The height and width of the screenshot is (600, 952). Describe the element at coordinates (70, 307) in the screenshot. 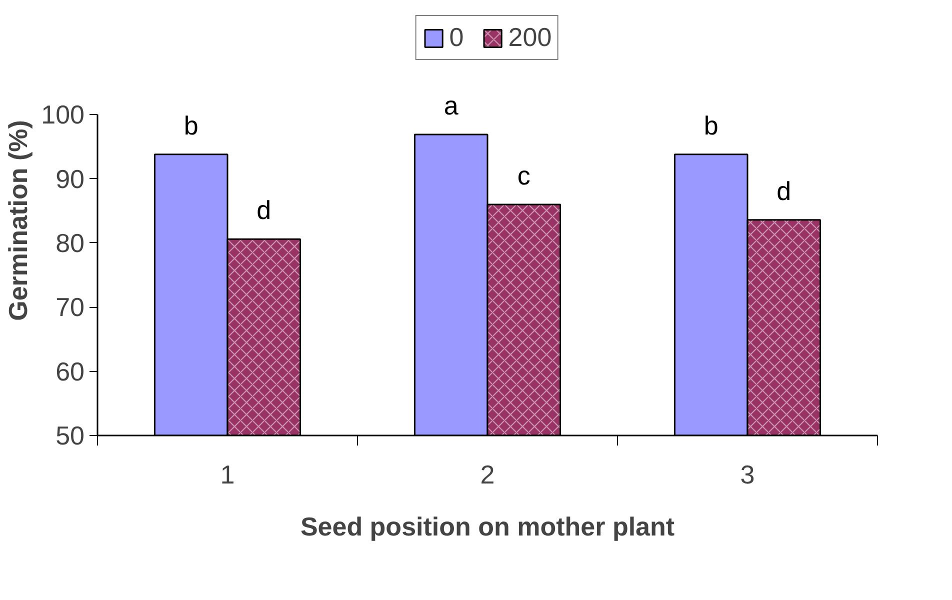

I see `y-tick-label: 70` at that location.